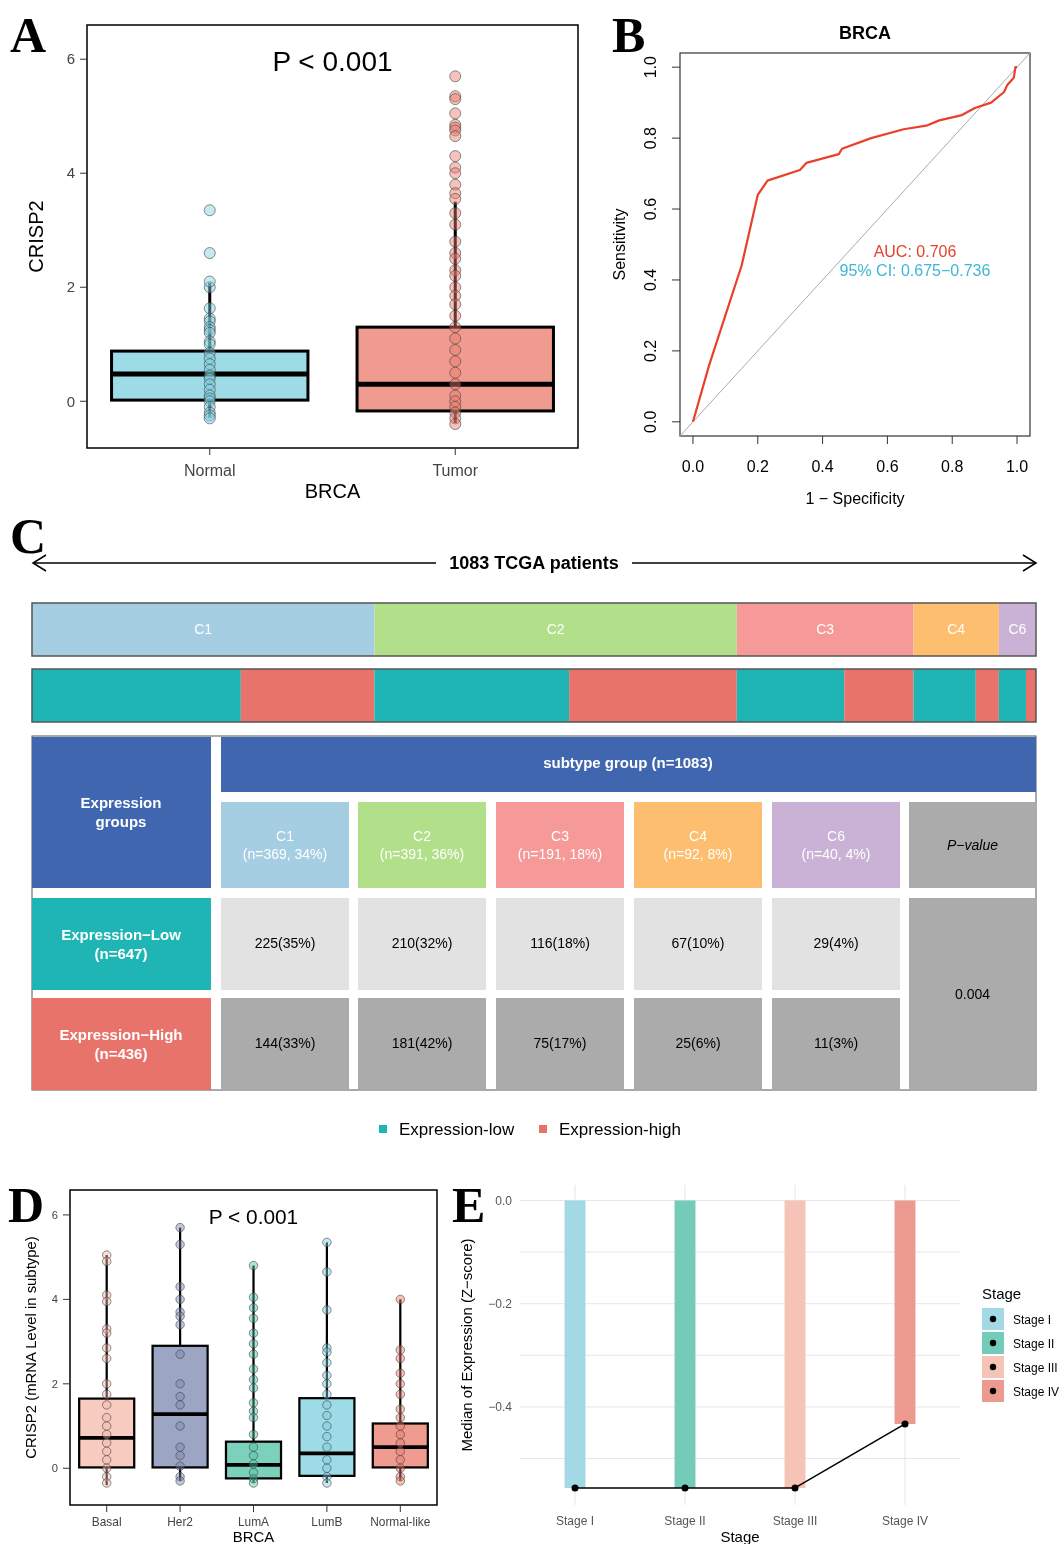 This screenshot has width=1060, height=1544. I want to click on legend-label: Stage I, so click(1032, 1320).